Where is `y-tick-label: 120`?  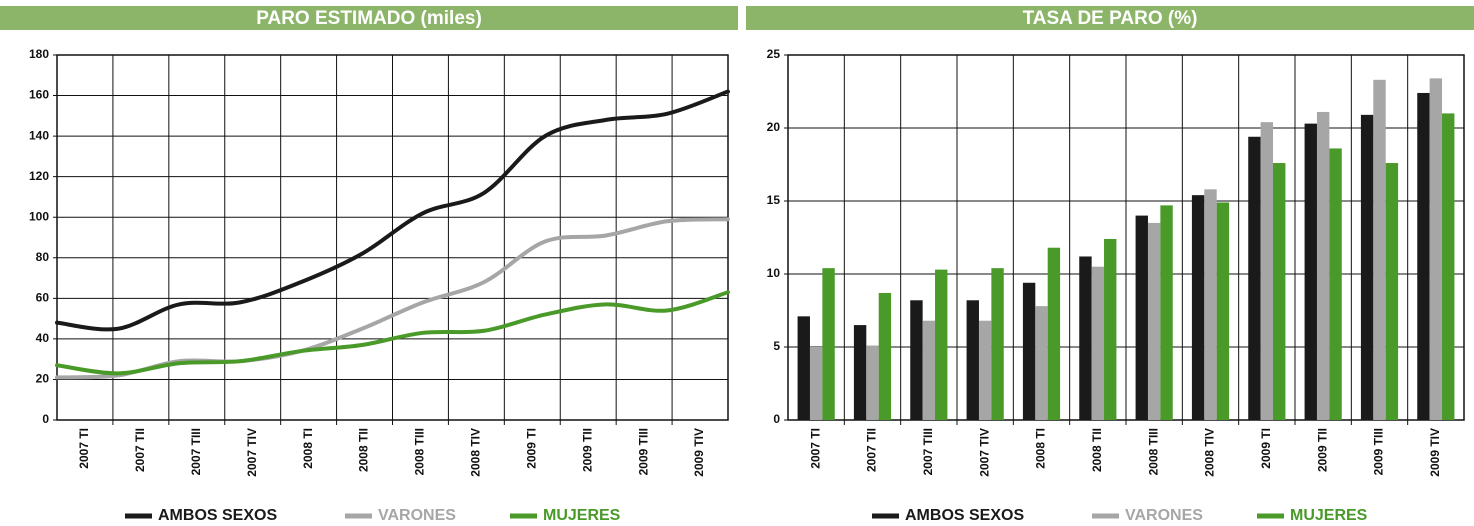 y-tick-label: 120 is located at coordinates (39, 176).